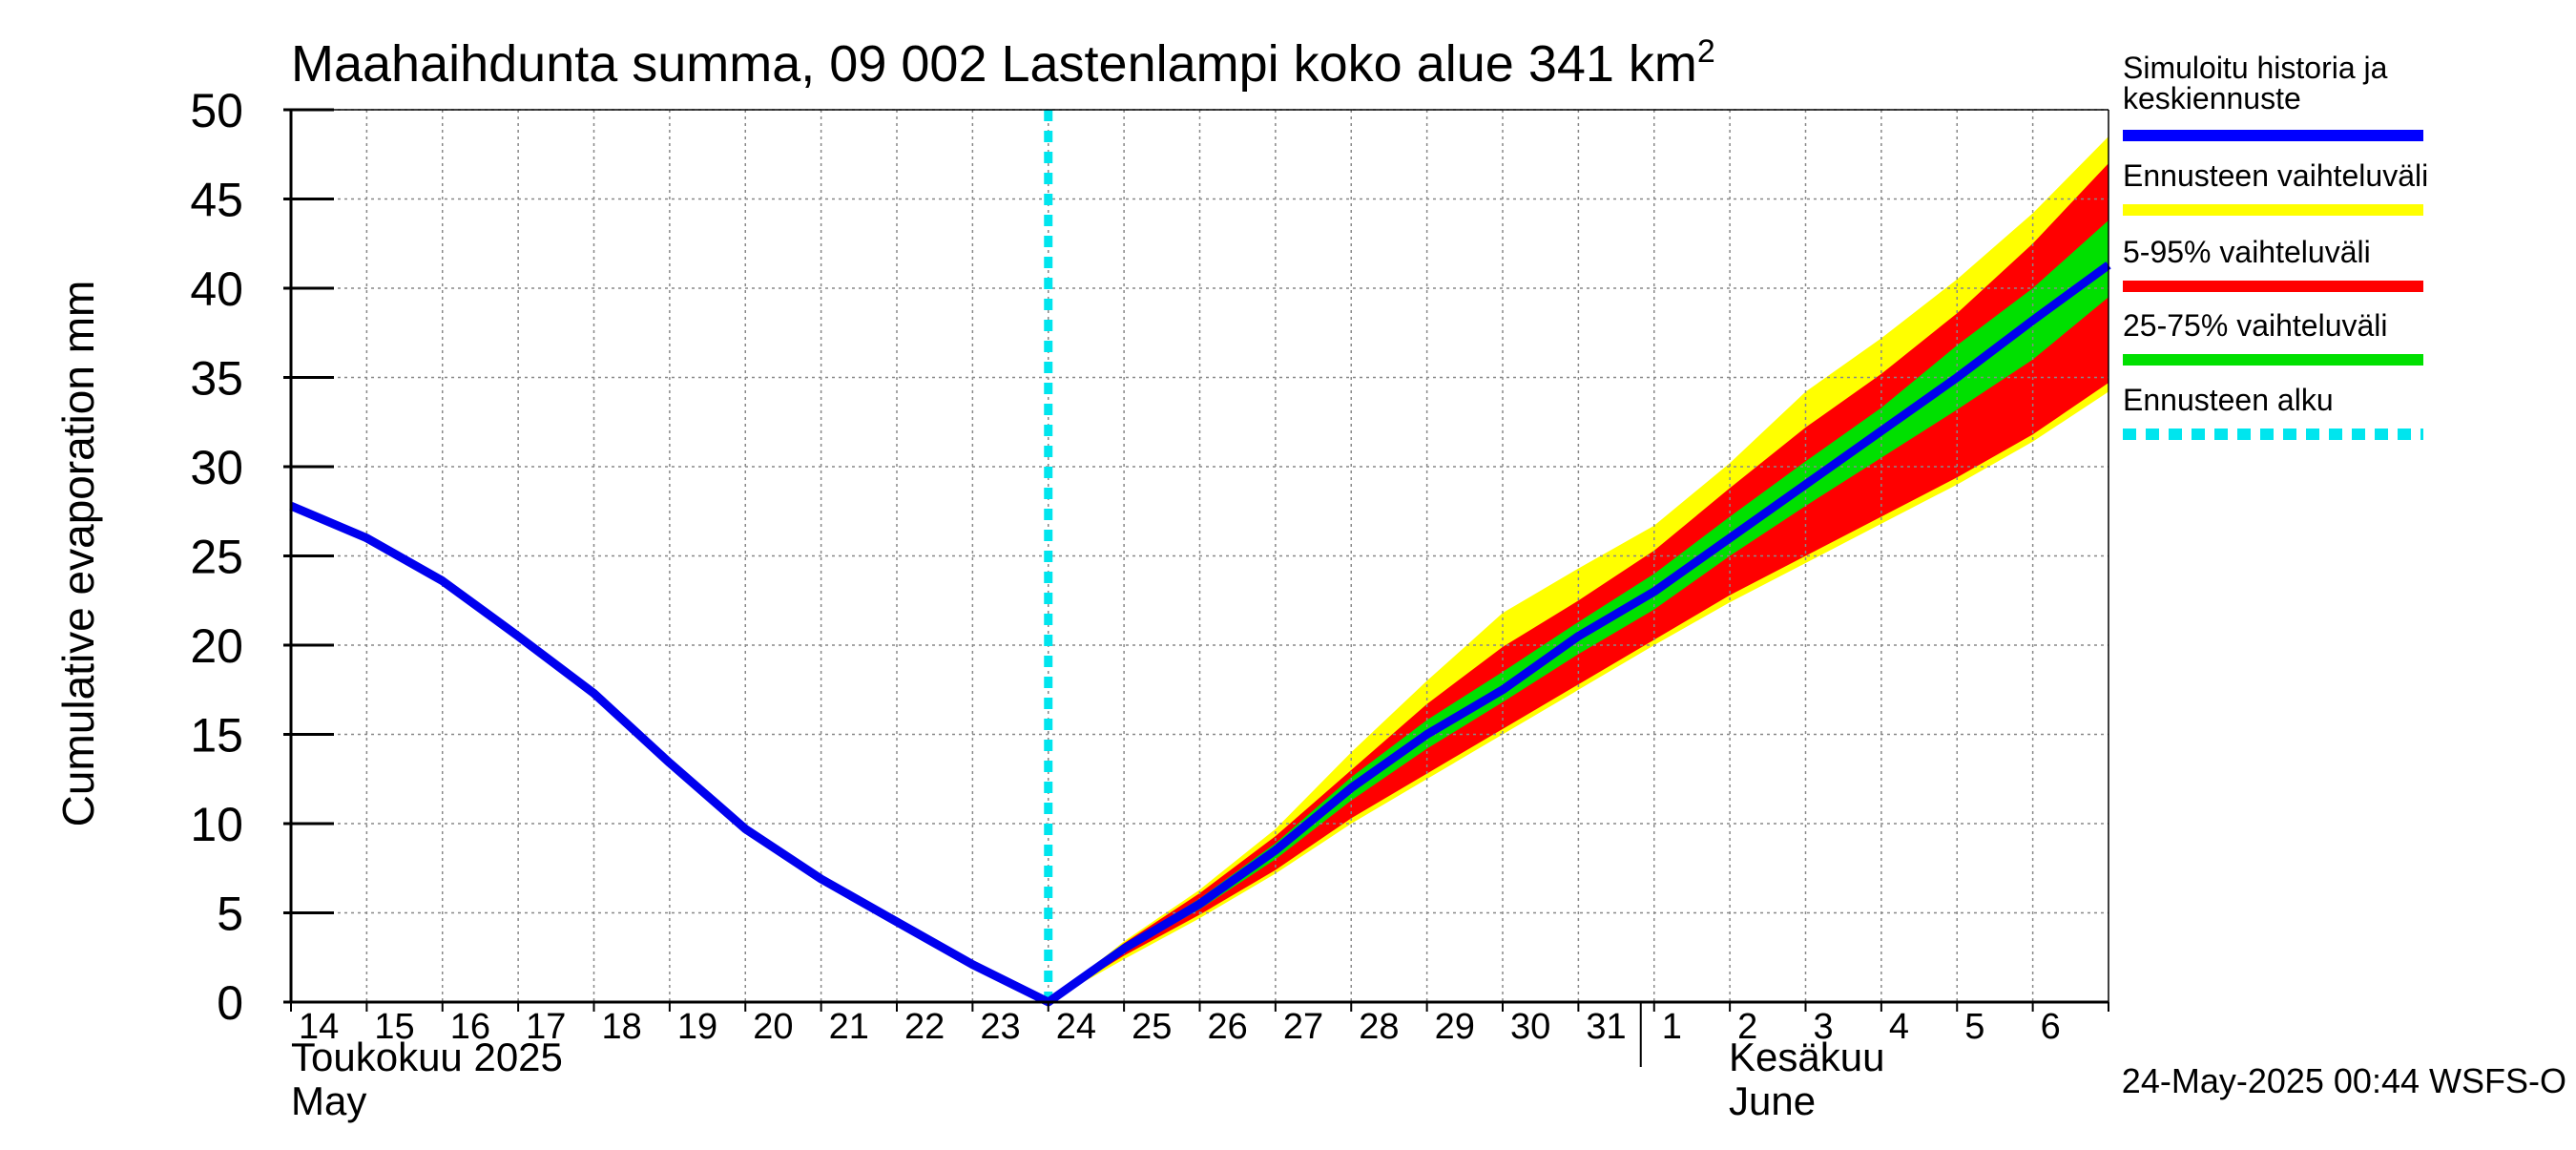  What do you see at coordinates (924, 1027) in the screenshot?
I see `x-tick-label: 22` at bounding box center [924, 1027].